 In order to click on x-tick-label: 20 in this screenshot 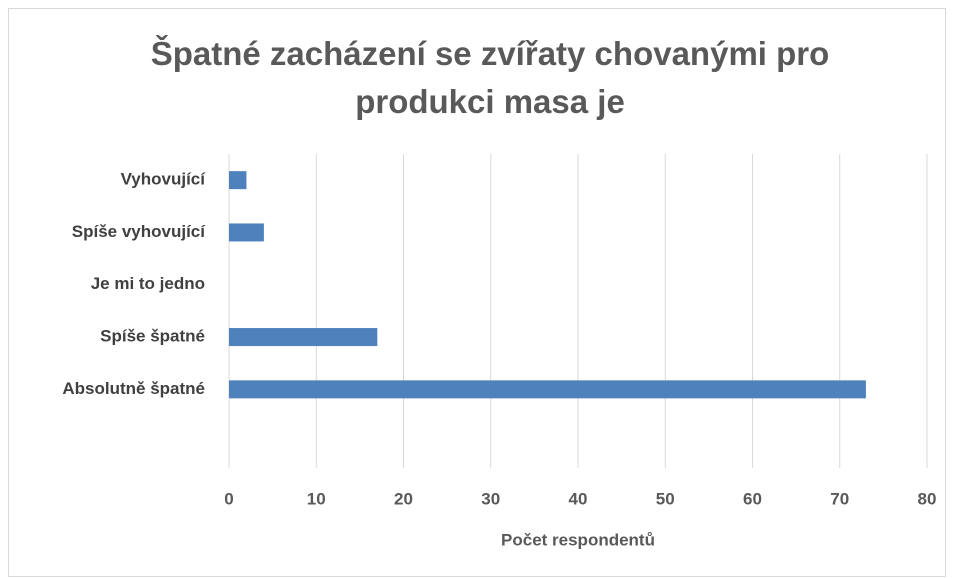, I will do `click(403, 498)`.